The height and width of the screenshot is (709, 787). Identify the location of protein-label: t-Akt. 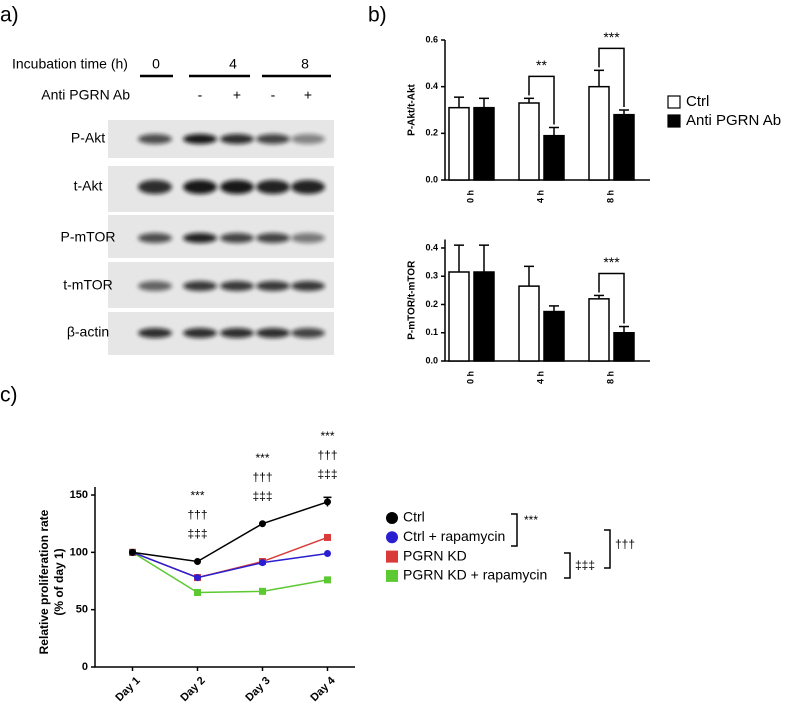
(88, 186).